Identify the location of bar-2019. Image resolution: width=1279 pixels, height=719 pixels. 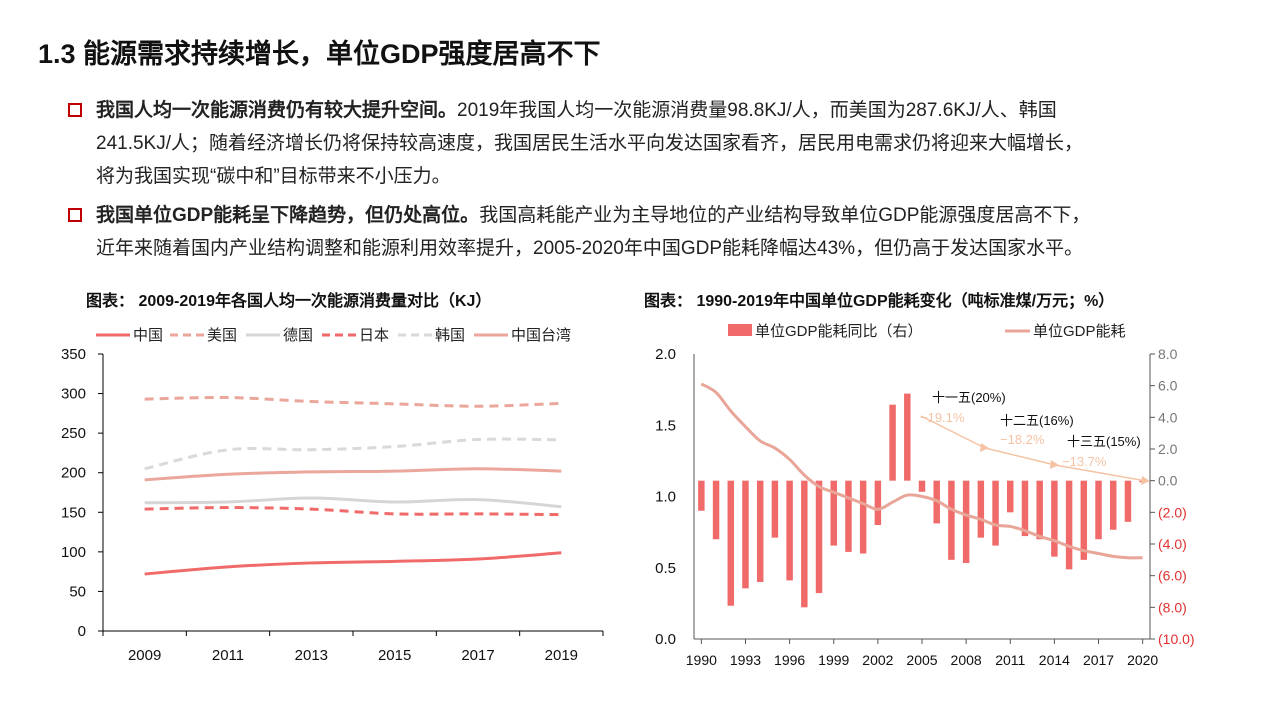
(1128, 501).